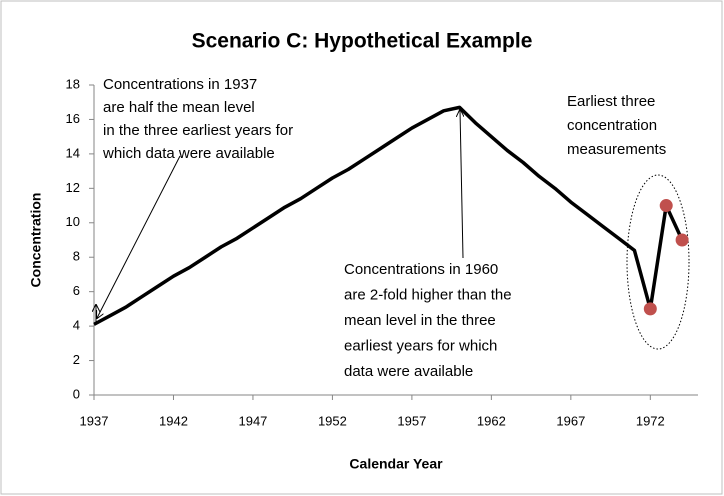 This screenshot has width=724, height=496. I want to click on annotation: Earliest three, so click(611, 101).